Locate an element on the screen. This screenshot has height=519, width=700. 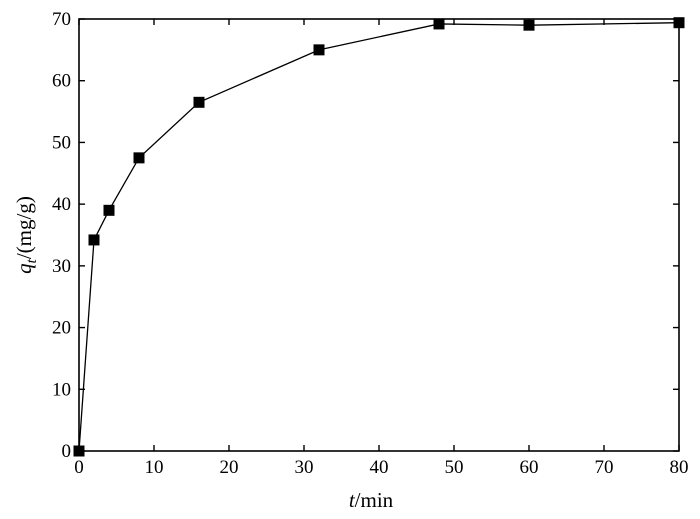
y-tick-label: 30 is located at coordinates (61, 266).